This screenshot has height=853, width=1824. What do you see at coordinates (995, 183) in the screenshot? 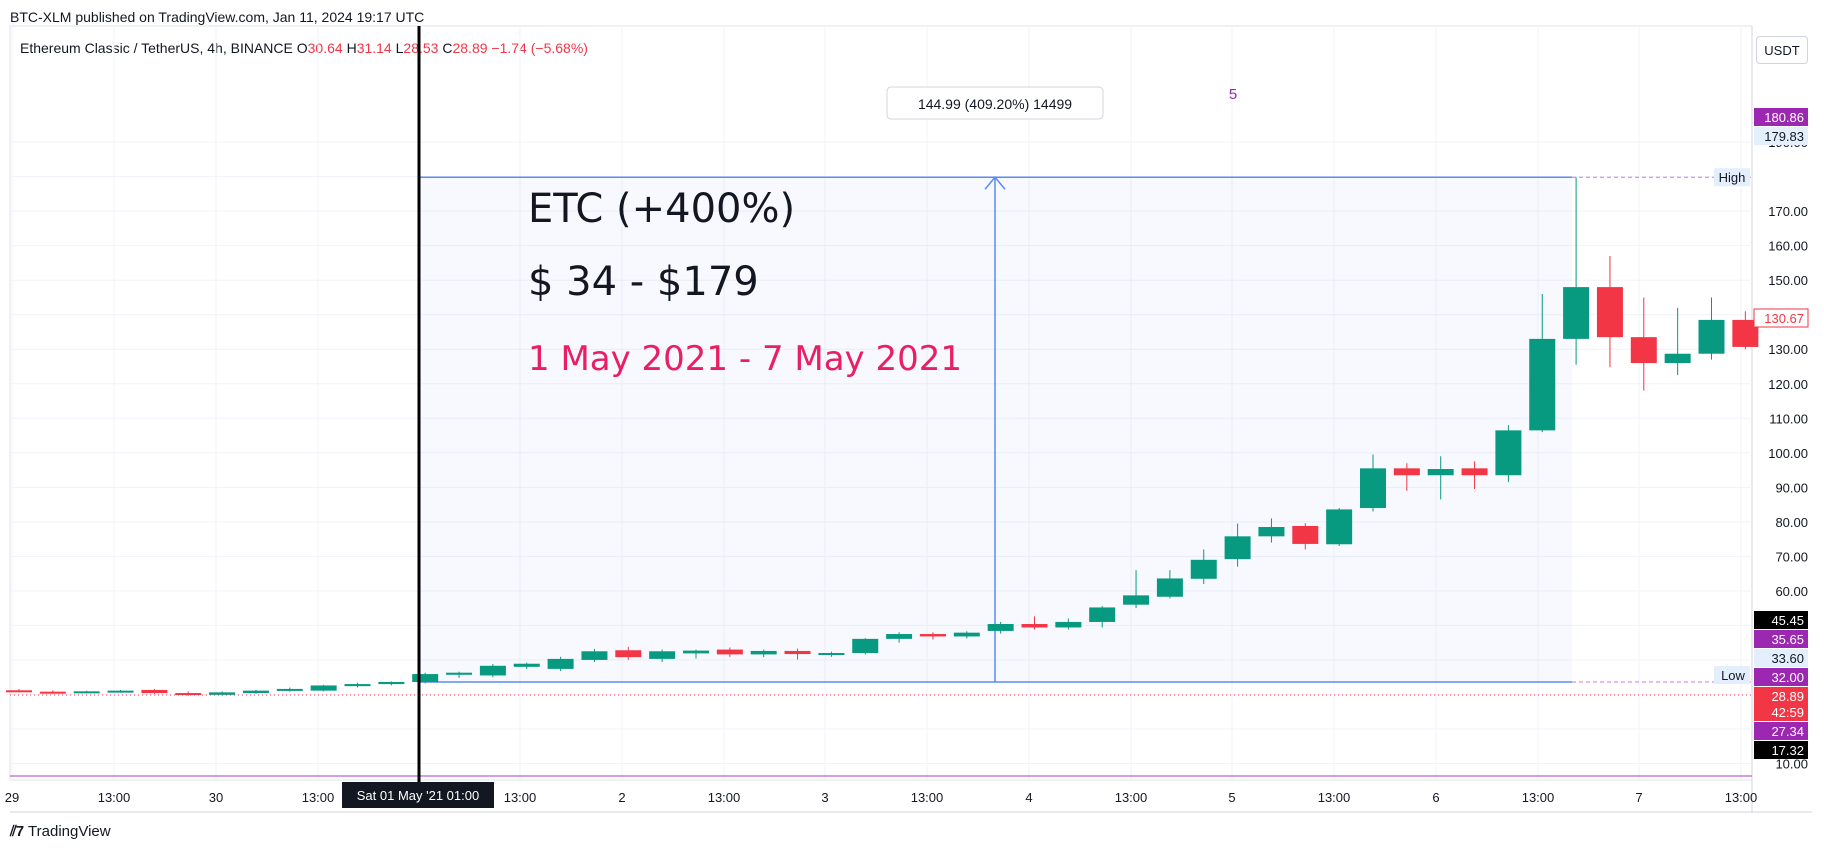
I see `measure-arrow-head` at bounding box center [995, 183].